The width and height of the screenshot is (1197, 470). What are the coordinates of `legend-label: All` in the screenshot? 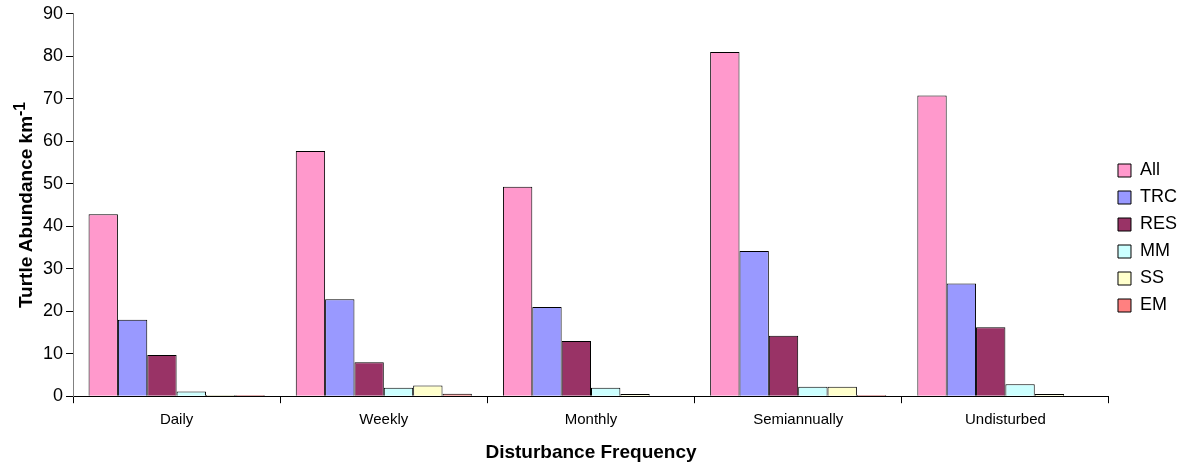 It's located at (1149, 169).